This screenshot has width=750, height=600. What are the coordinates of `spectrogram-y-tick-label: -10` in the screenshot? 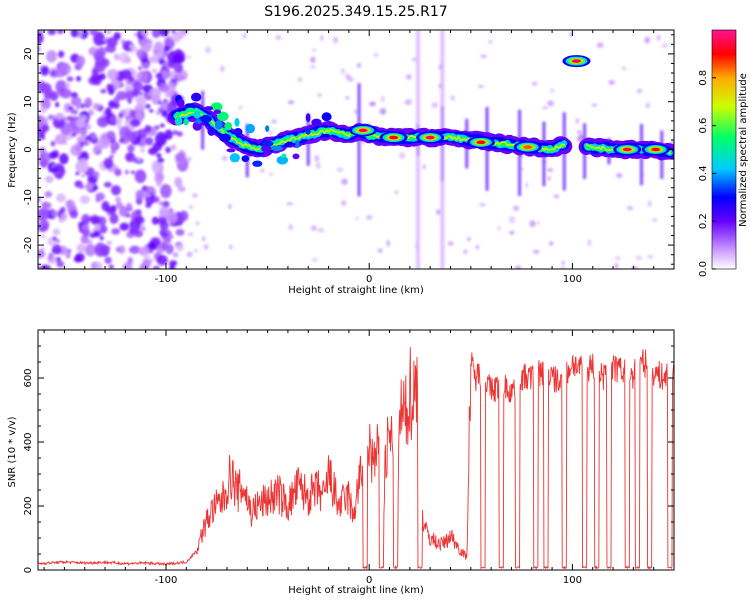 It's located at (28, 197).